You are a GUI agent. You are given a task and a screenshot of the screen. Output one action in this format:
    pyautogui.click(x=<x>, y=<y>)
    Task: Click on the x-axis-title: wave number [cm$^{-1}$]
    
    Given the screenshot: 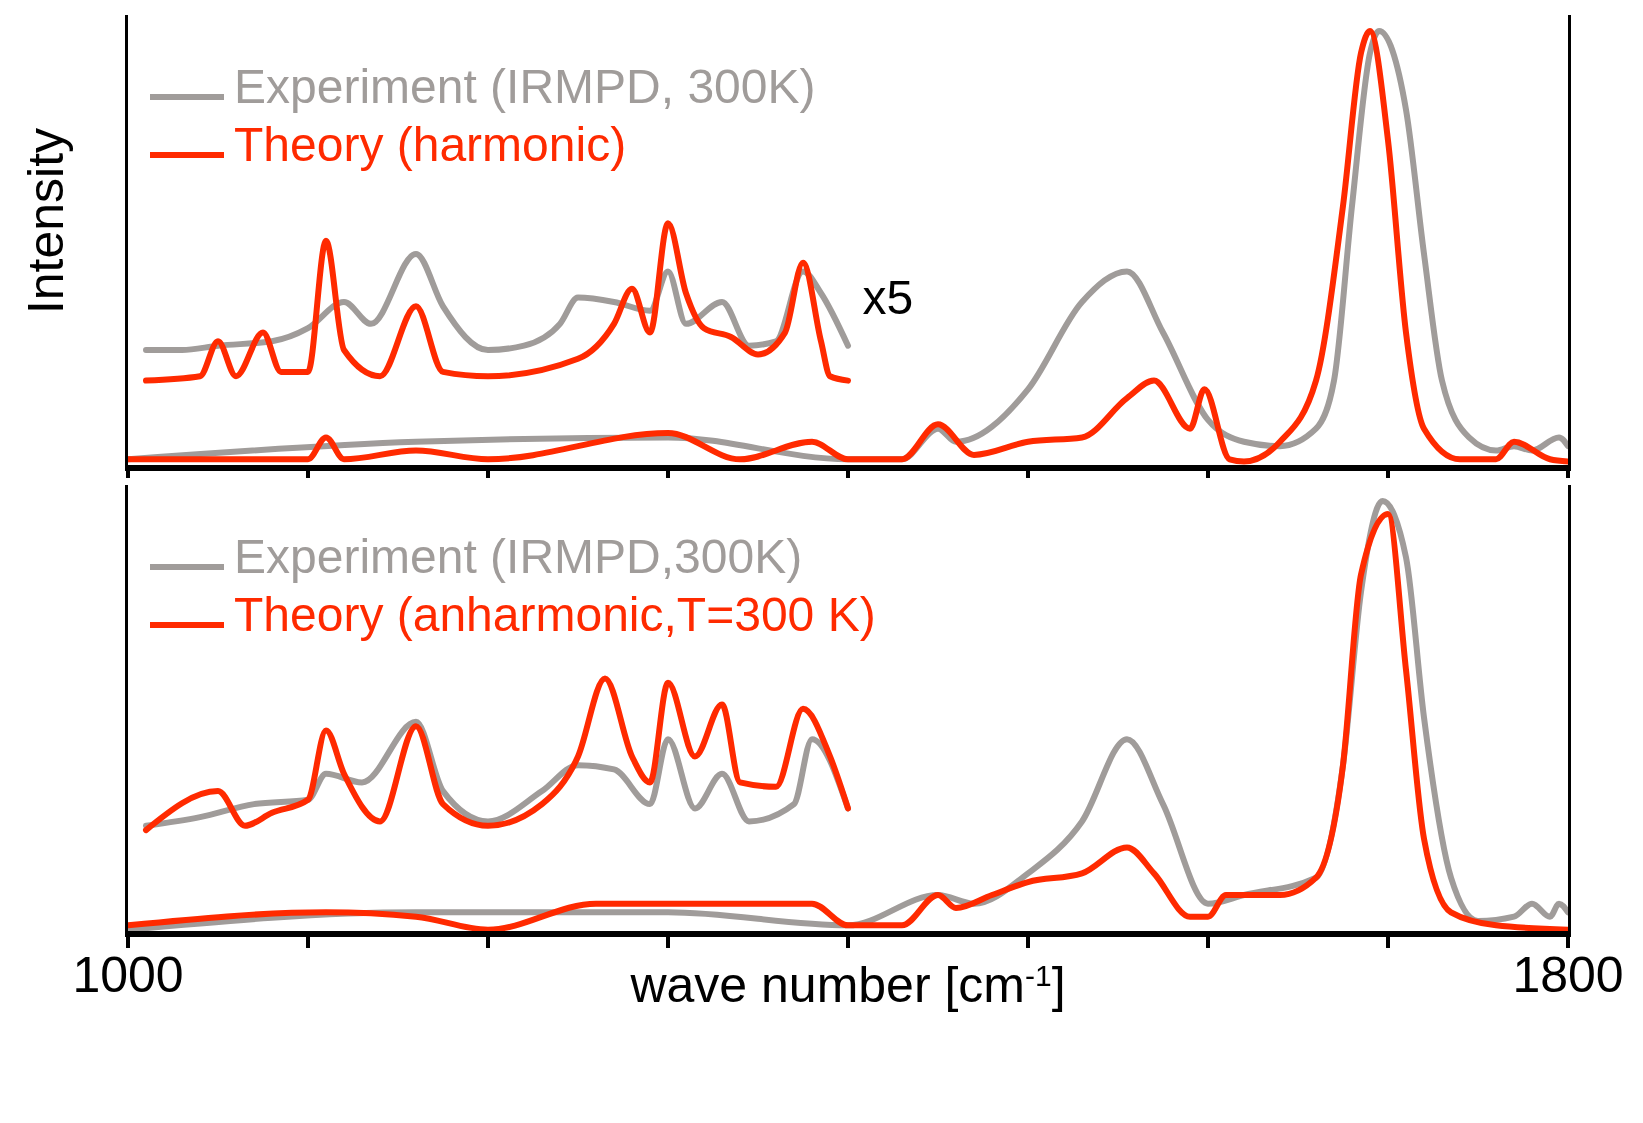 What is the action you would take?
    pyautogui.click(x=847, y=985)
    